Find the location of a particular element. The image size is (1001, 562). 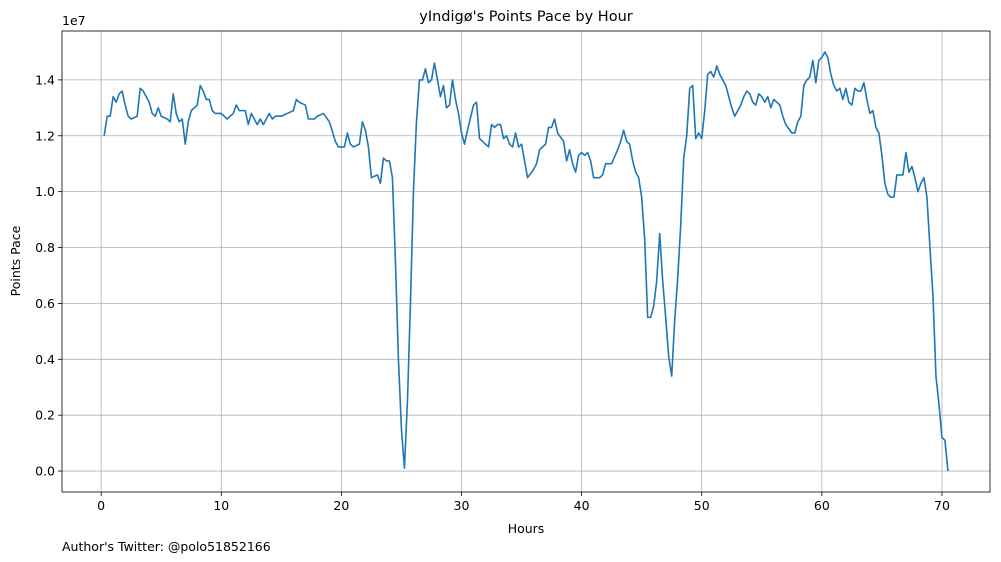

x-tick-label: 40 is located at coordinates (582, 505).